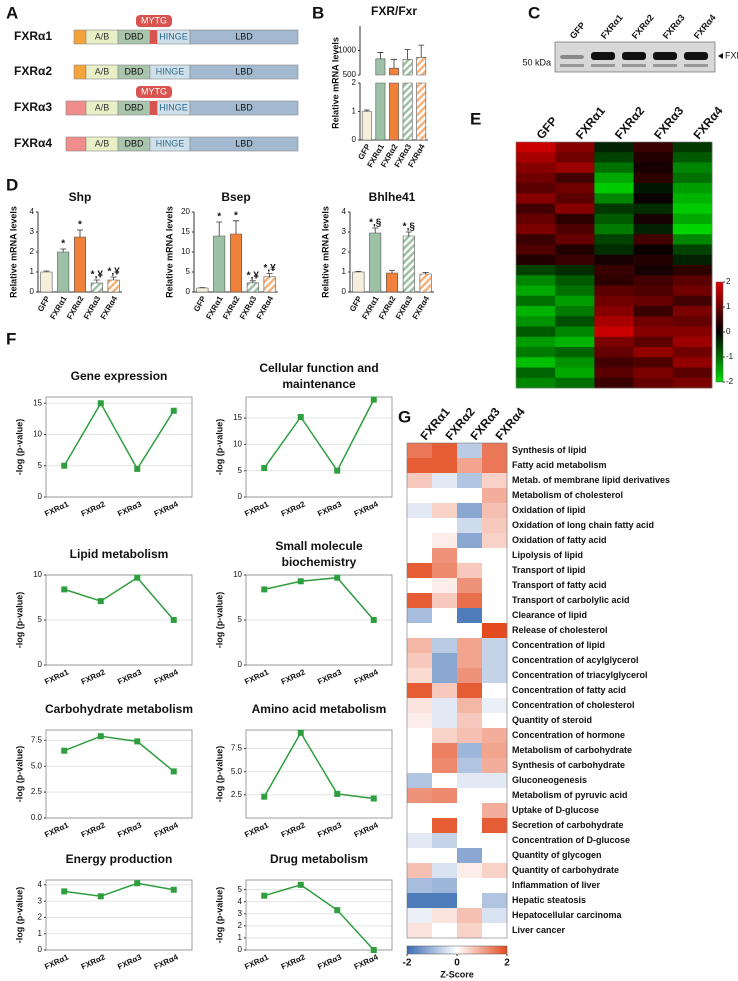 This screenshot has height=981, width=738. What do you see at coordinates (728, 331) in the screenshot?
I see `colorbar-tick-label: 0` at bounding box center [728, 331].